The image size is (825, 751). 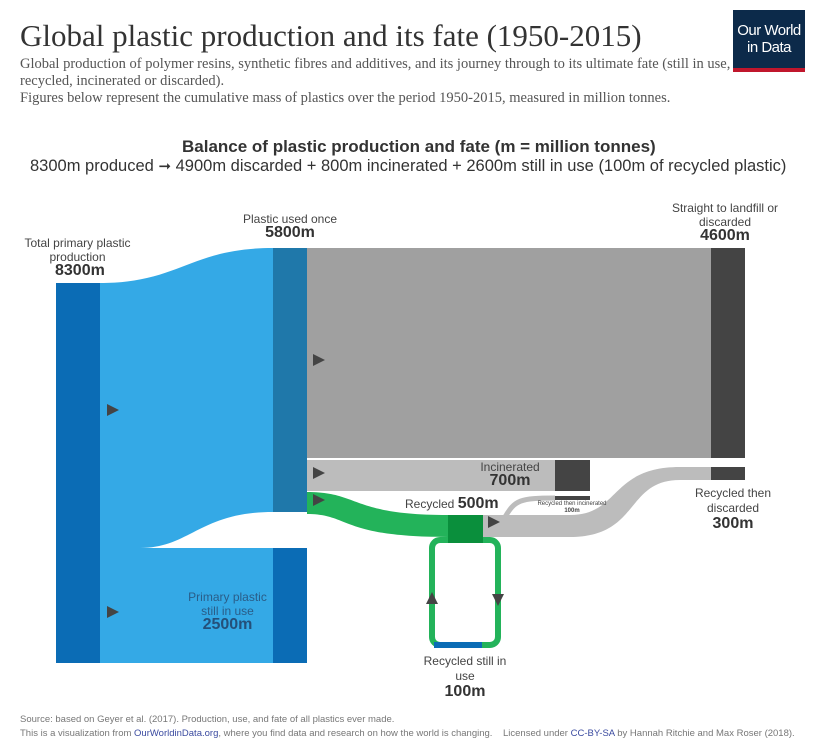 I want to click on node-primary, so click(x=78, y=473).